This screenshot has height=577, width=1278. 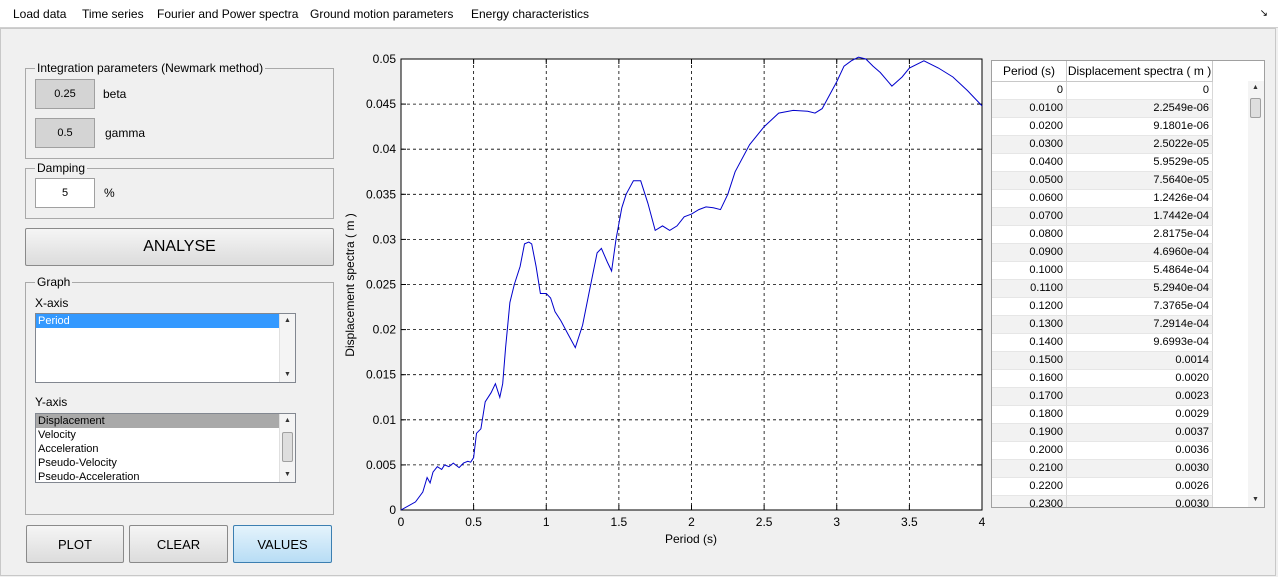 What do you see at coordinates (350, 284) in the screenshot?
I see `y-axis-title: Displacement spectra ( m )` at bounding box center [350, 284].